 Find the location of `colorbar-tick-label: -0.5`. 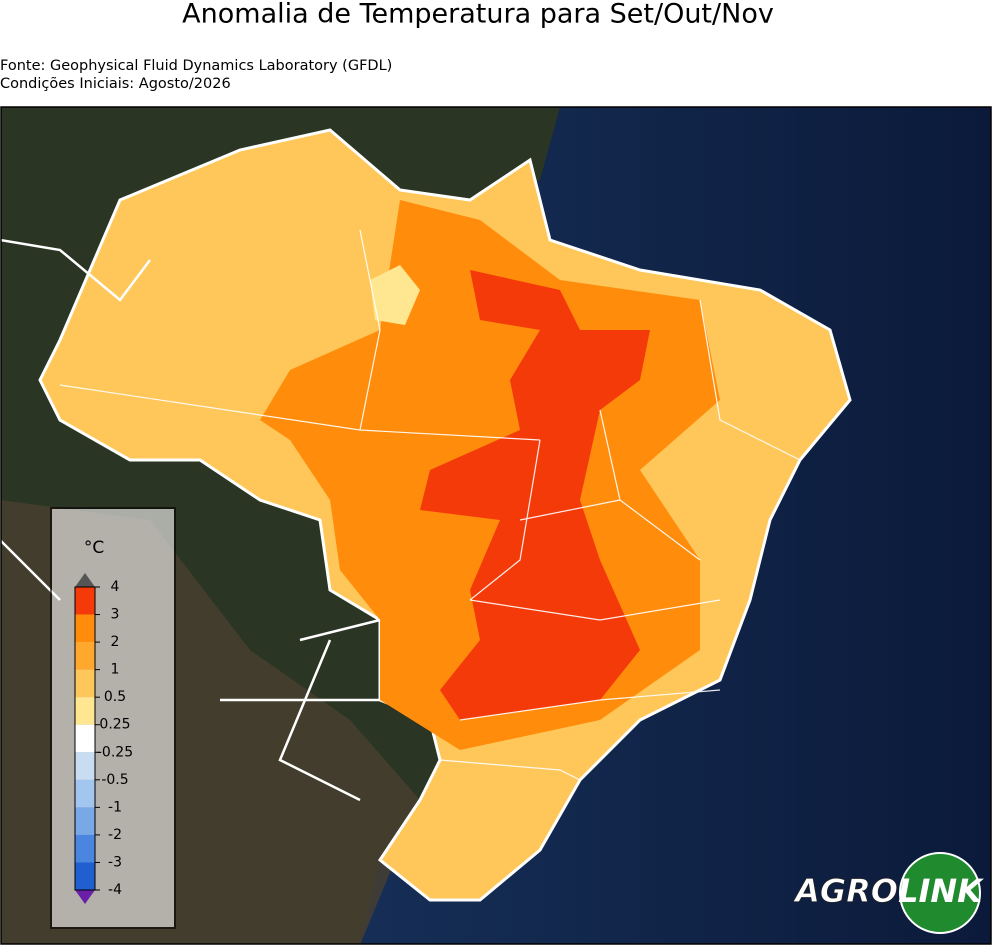

colorbar-tick-label: -0.5 is located at coordinates (114, 780).